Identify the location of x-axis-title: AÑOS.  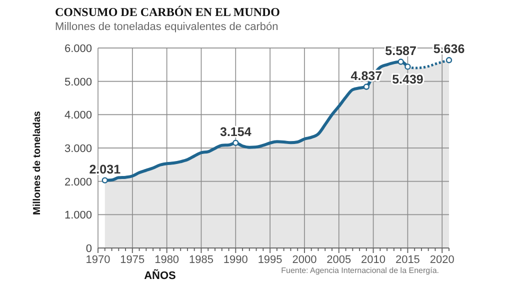
(160, 275).